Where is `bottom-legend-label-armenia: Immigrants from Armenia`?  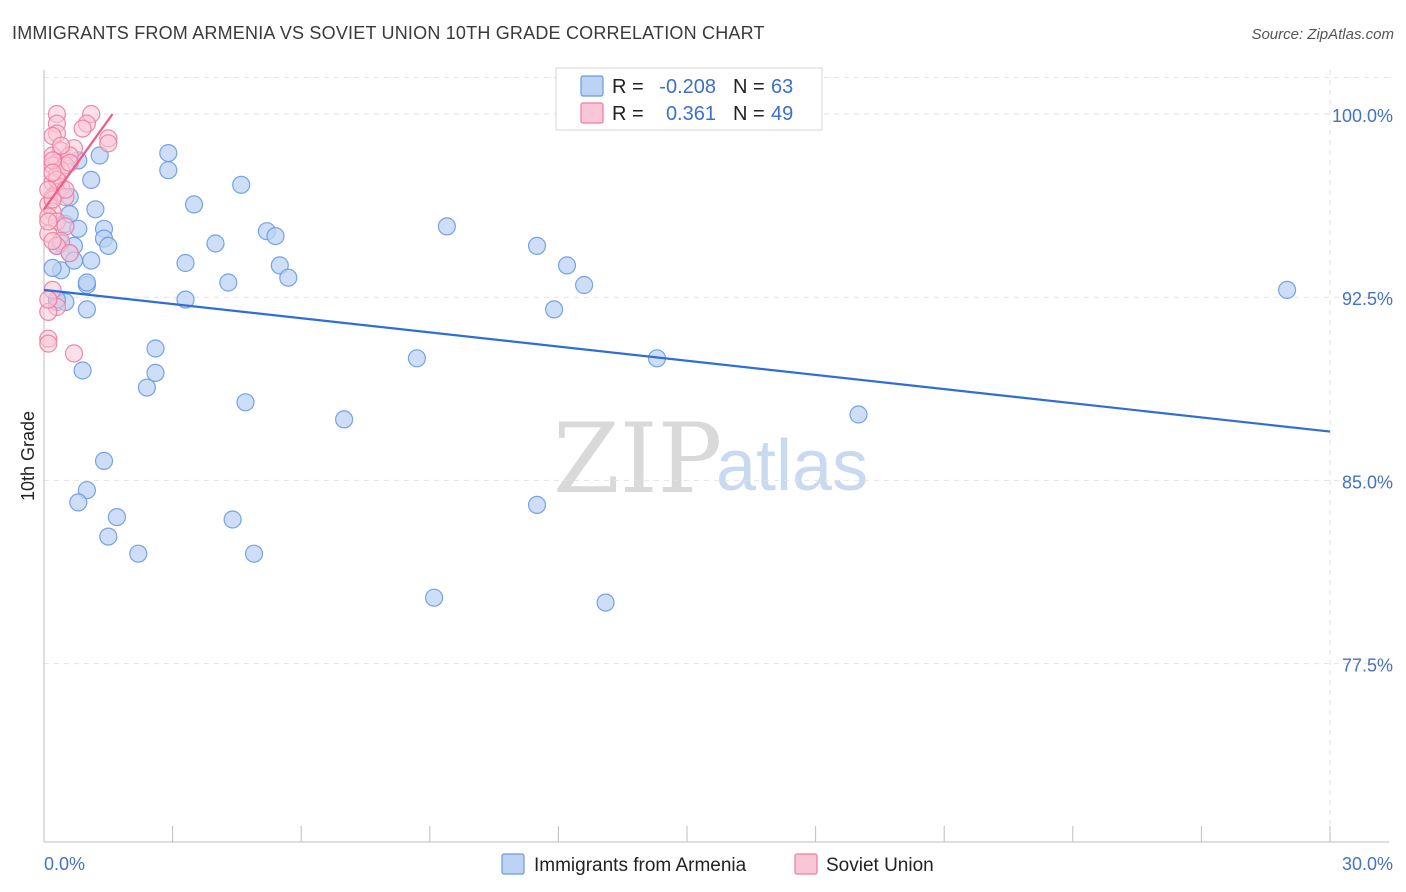 bottom-legend-label-armenia: Immigrants from Armenia is located at coordinates (640, 865).